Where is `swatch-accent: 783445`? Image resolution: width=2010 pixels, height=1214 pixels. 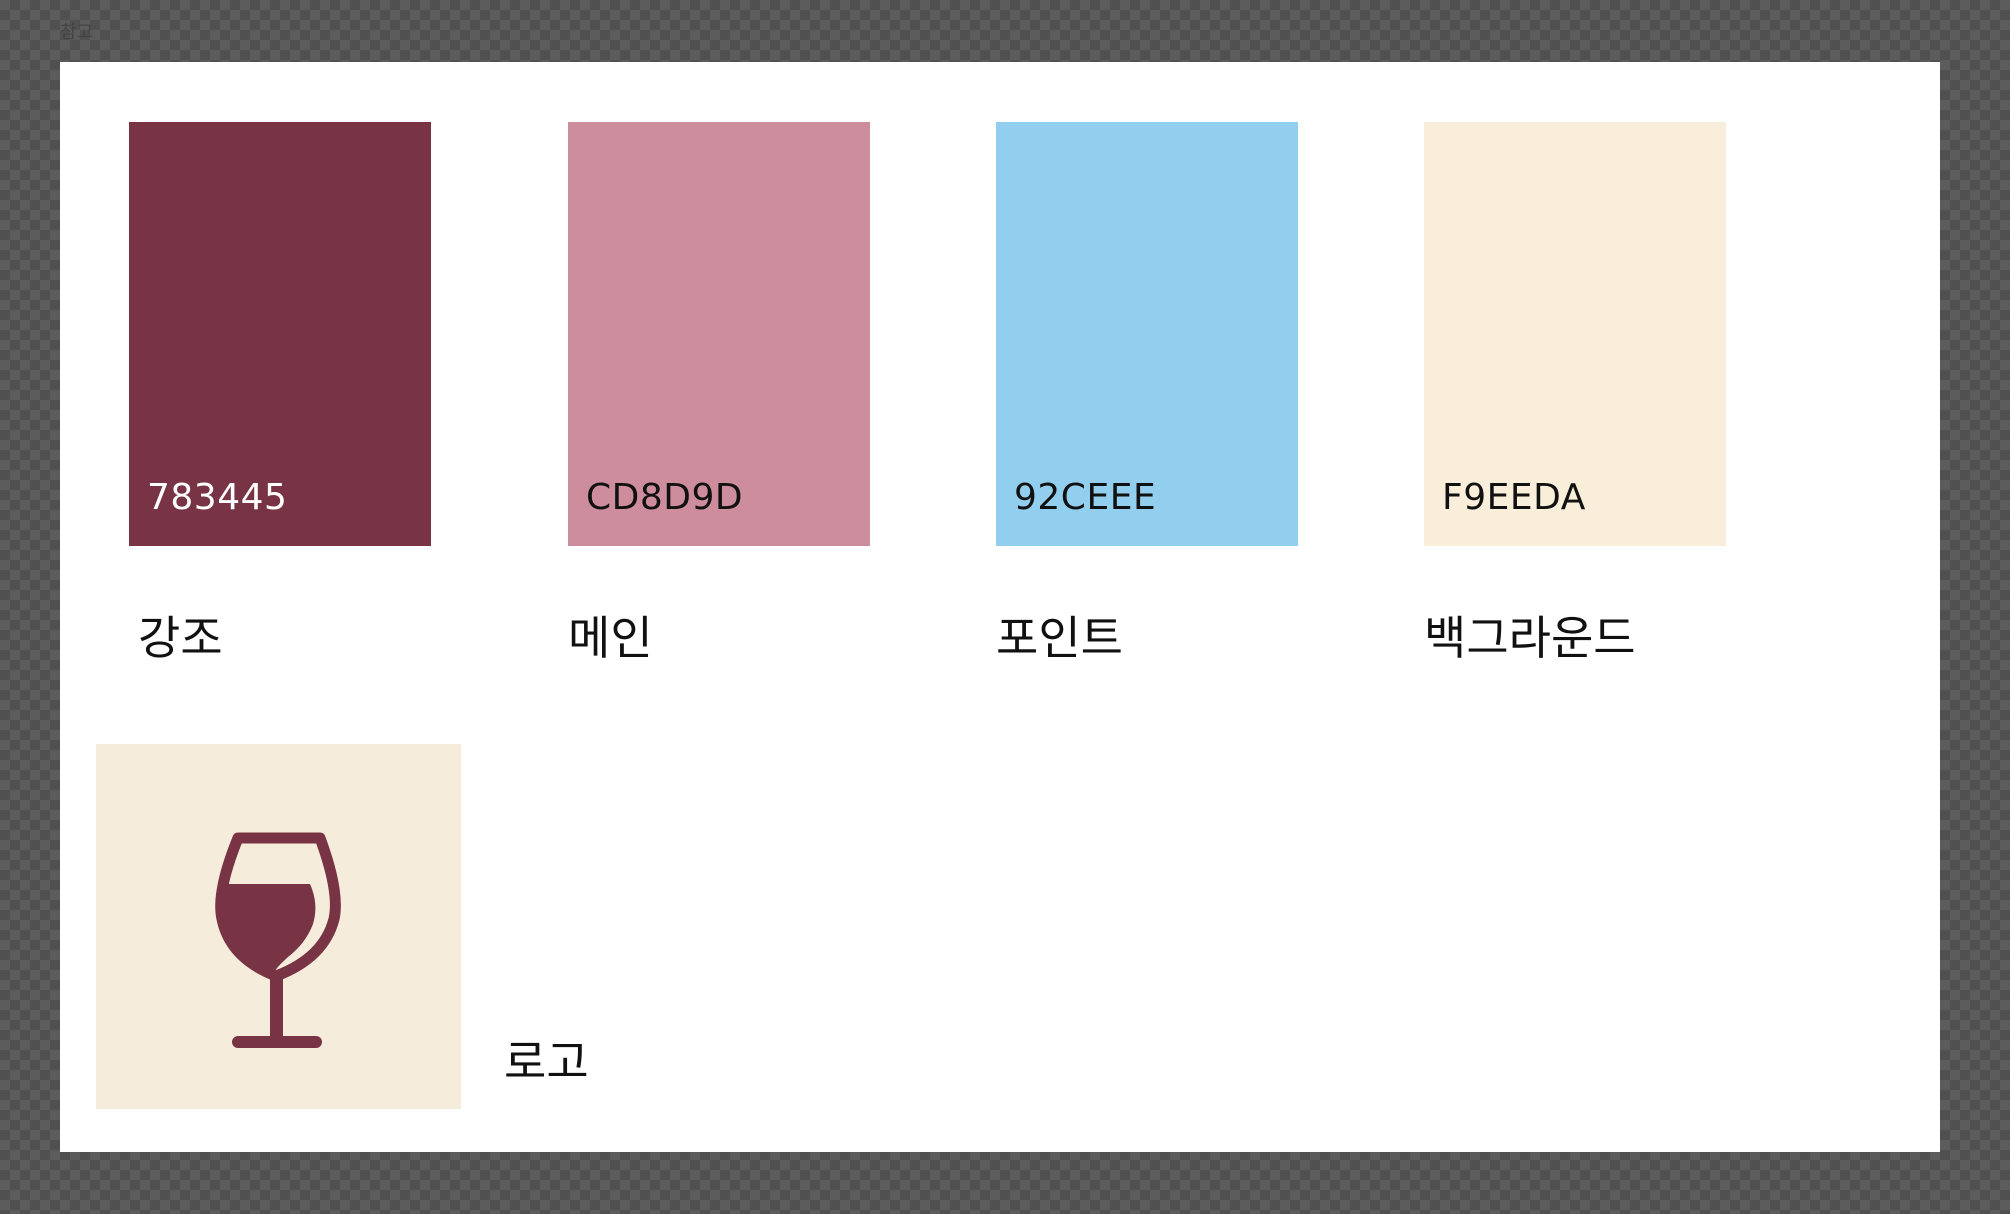
swatch-accent: 783445 is located at coordinates (280, 334).